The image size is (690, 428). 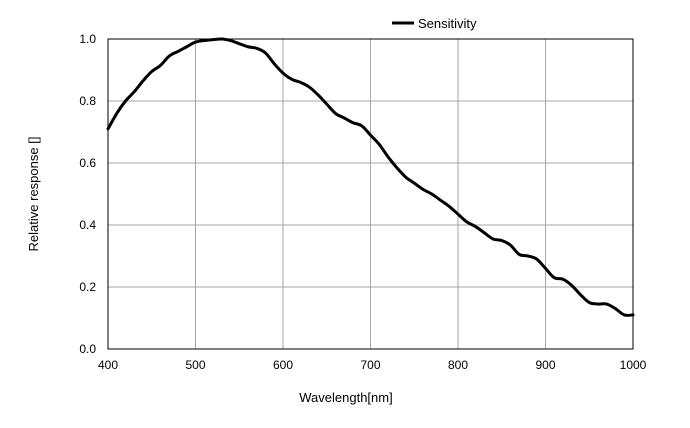 What do you see at coordinates (87, 39) in the screenshot?
I see `y-tick-label: 1.0` at bounding box center [87, 39].